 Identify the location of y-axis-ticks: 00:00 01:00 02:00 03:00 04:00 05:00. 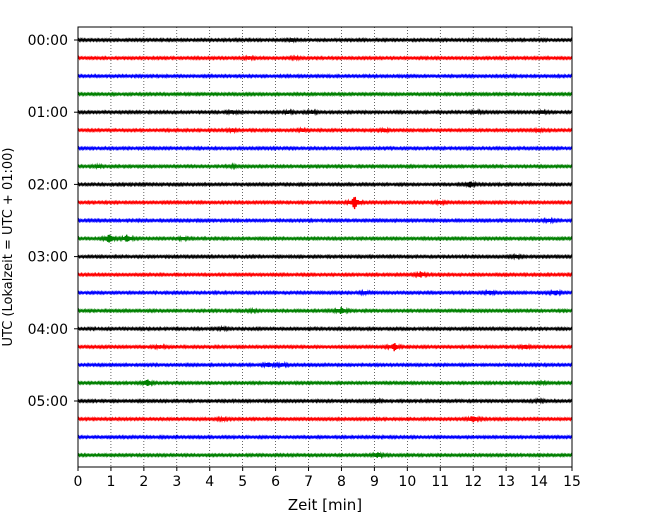
(53, 221).